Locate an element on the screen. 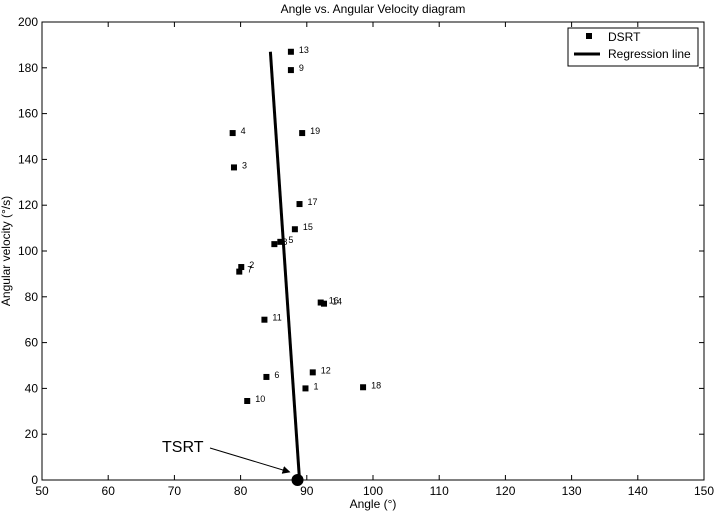 The width and height of the screenshot is (714, 512). y-tick-label: 100 is located at coordinates (28, 251).